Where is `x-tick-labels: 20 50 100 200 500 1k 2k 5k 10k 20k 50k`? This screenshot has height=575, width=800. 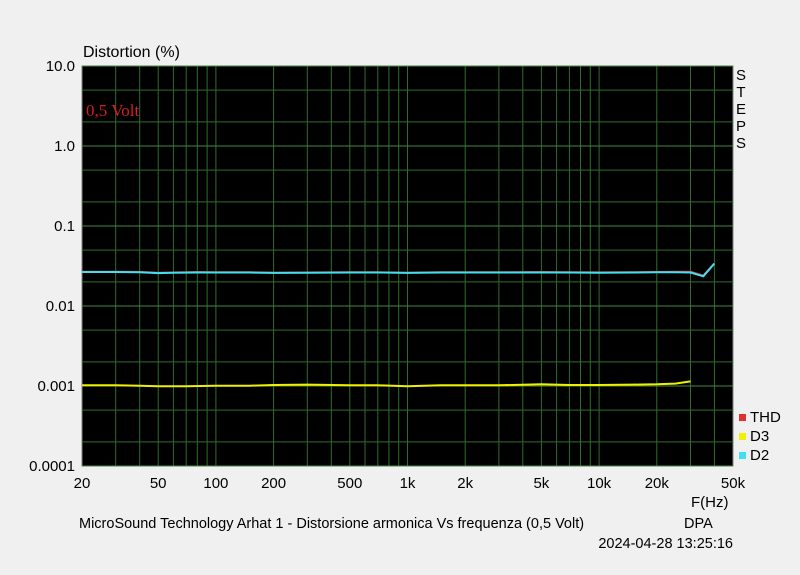
x-tick-labels: 20 50 100 200 500 1k 2k 5k 10k 20k 50k is located at coordinates (410, 483).